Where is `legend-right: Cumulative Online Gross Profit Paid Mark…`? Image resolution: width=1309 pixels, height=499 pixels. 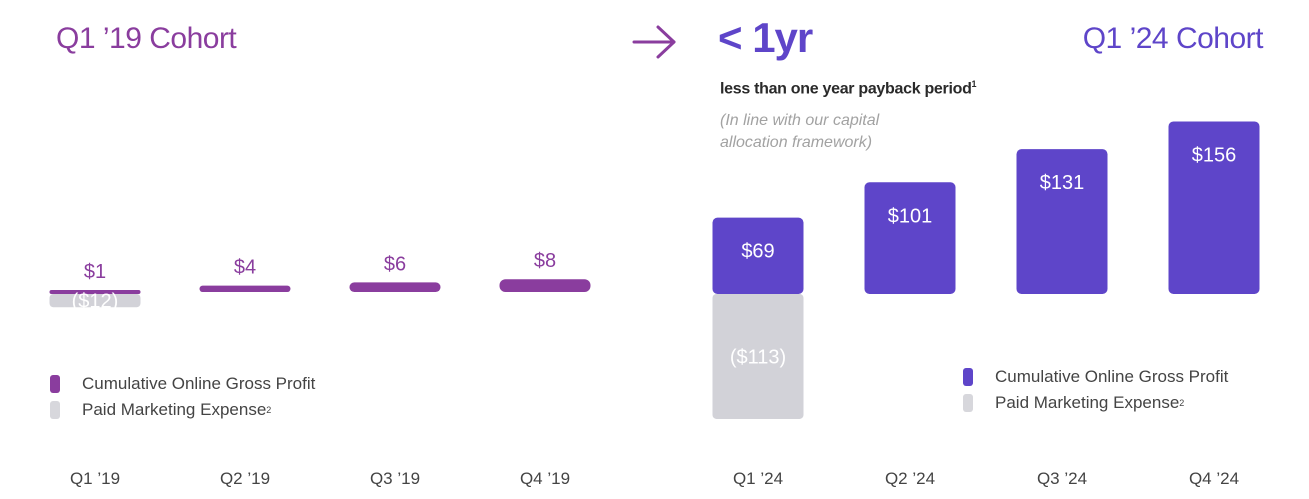
legend-right: Cumulative Online Gross Profit Paid Mark… is located at coordinates (1095, 390).